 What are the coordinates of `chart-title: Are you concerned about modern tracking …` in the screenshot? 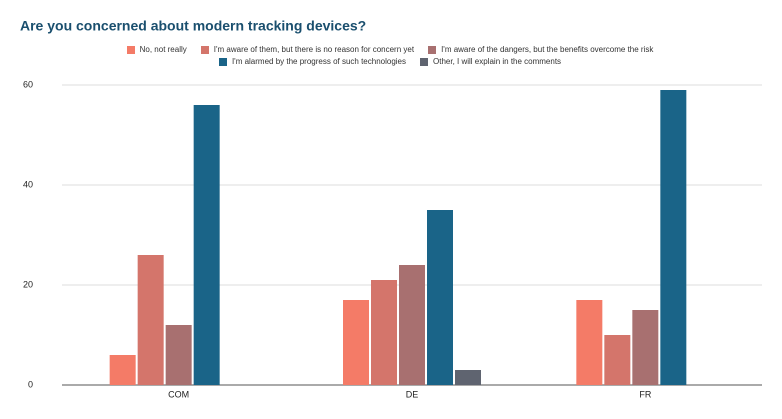 It's located at (193, 26).